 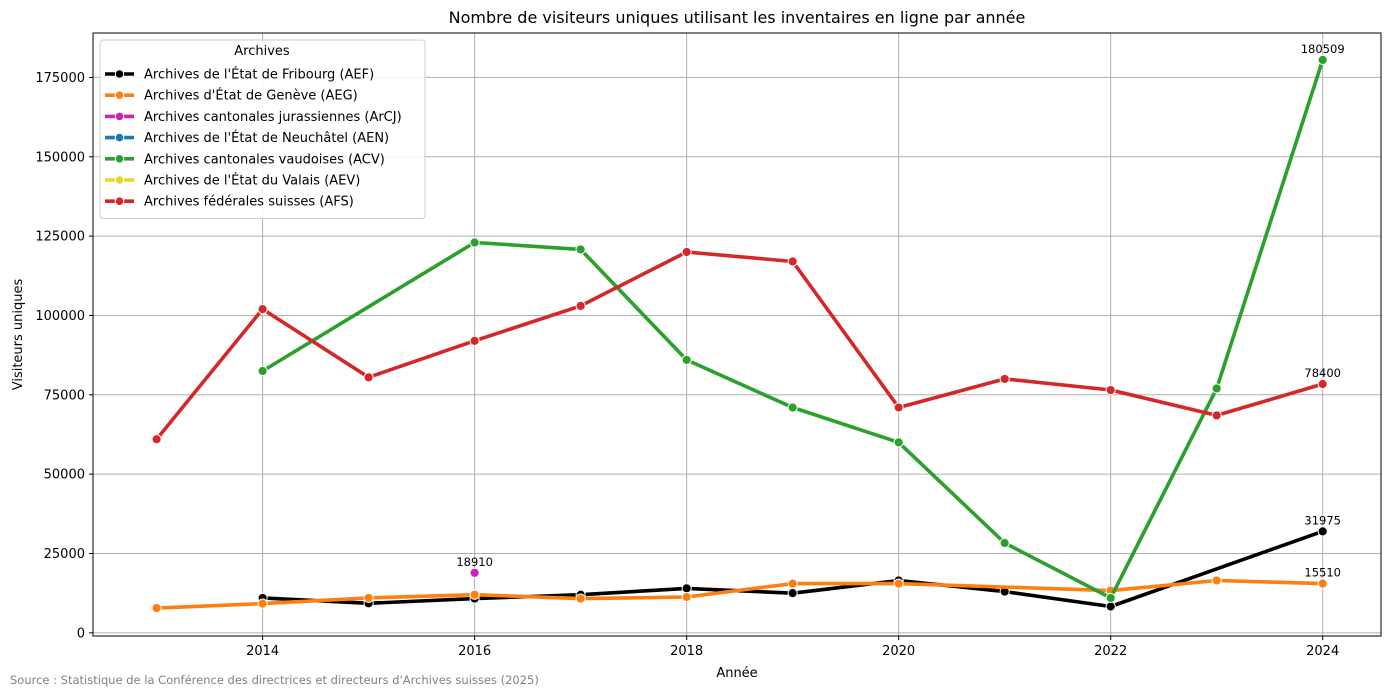 What do you see at coordinates (273, 117) in the screenshot?
I see `legend-label: Archives cantonales jurassiennes (ArCJ)` at bounding box center [273, 117].